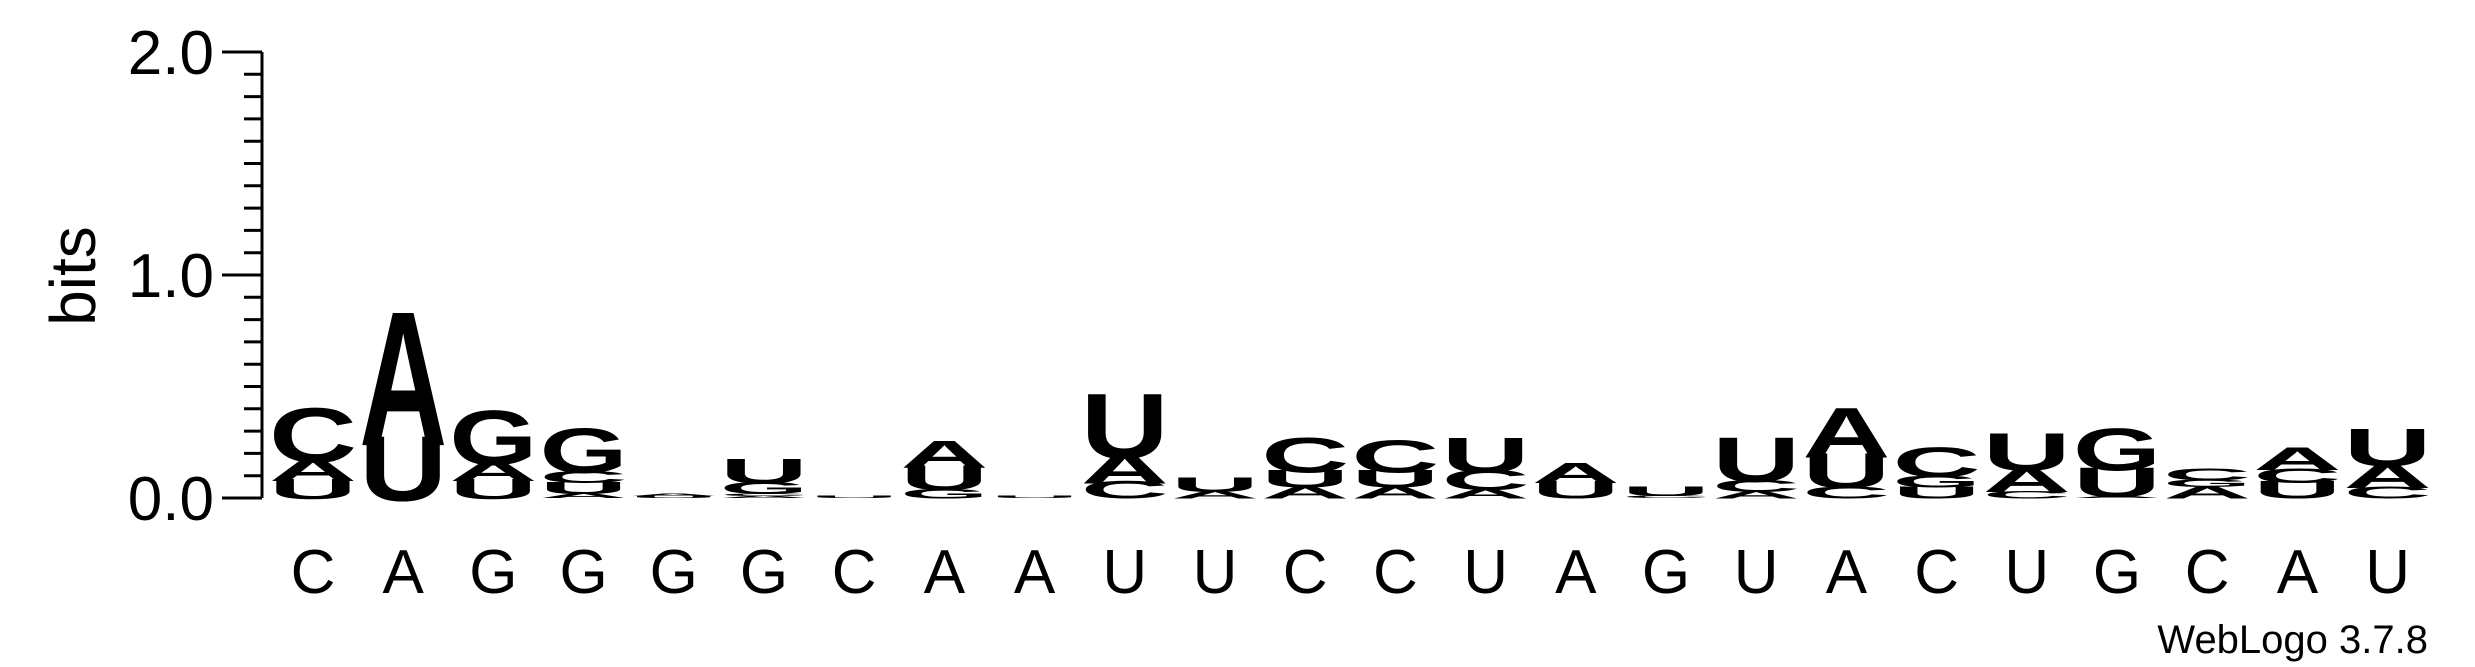  What do you see at coordinates (2292, 640) in the screenshot?
I see `weblogo-credit: WebLogo 3.7.8` at bounding box center [2292, 640].